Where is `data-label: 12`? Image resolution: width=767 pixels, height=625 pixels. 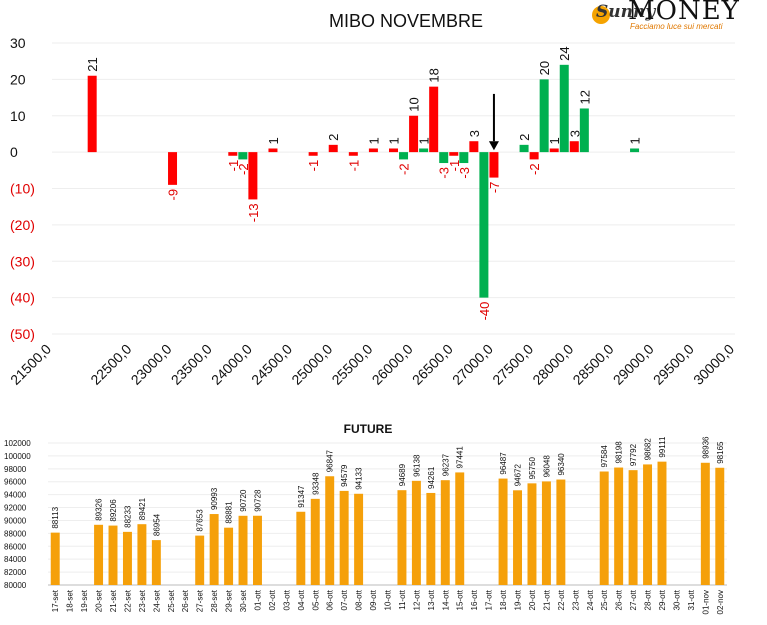 data-label: 12 is located at coordinates (584, 97).